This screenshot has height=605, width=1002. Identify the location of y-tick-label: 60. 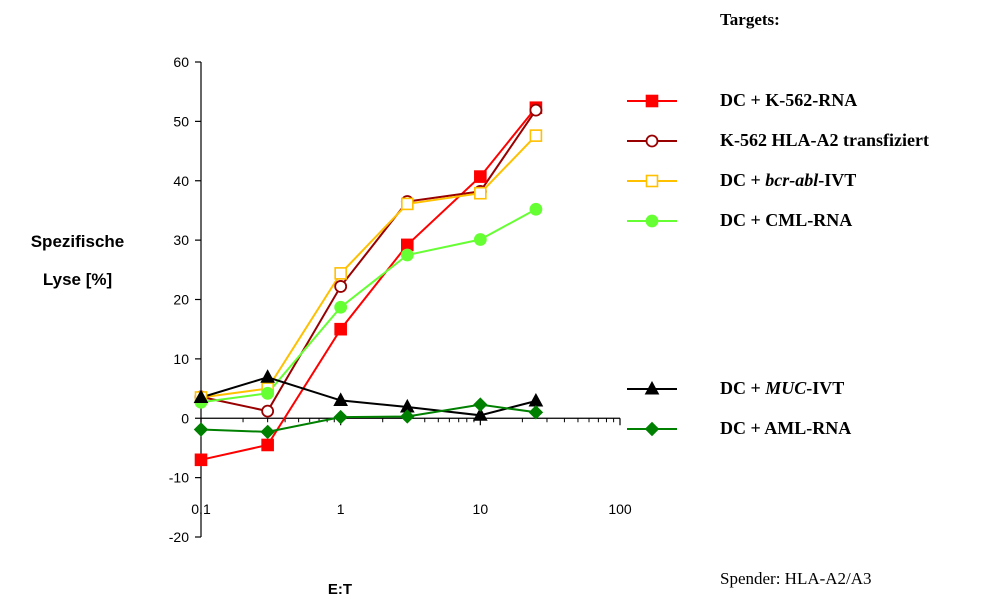
(181, 62).